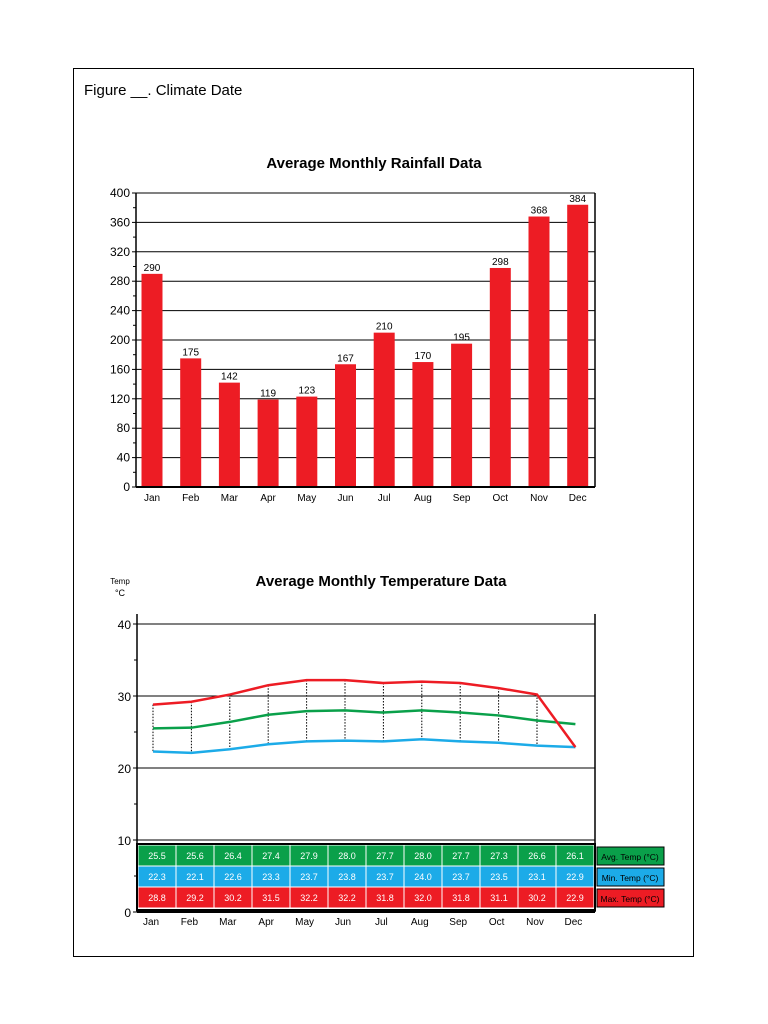 The width and height of the screenshot is (768, 1024). Describe the element at coordinates (120, 222) in the screenshot. I see `y-tick-label: 360` at that location.